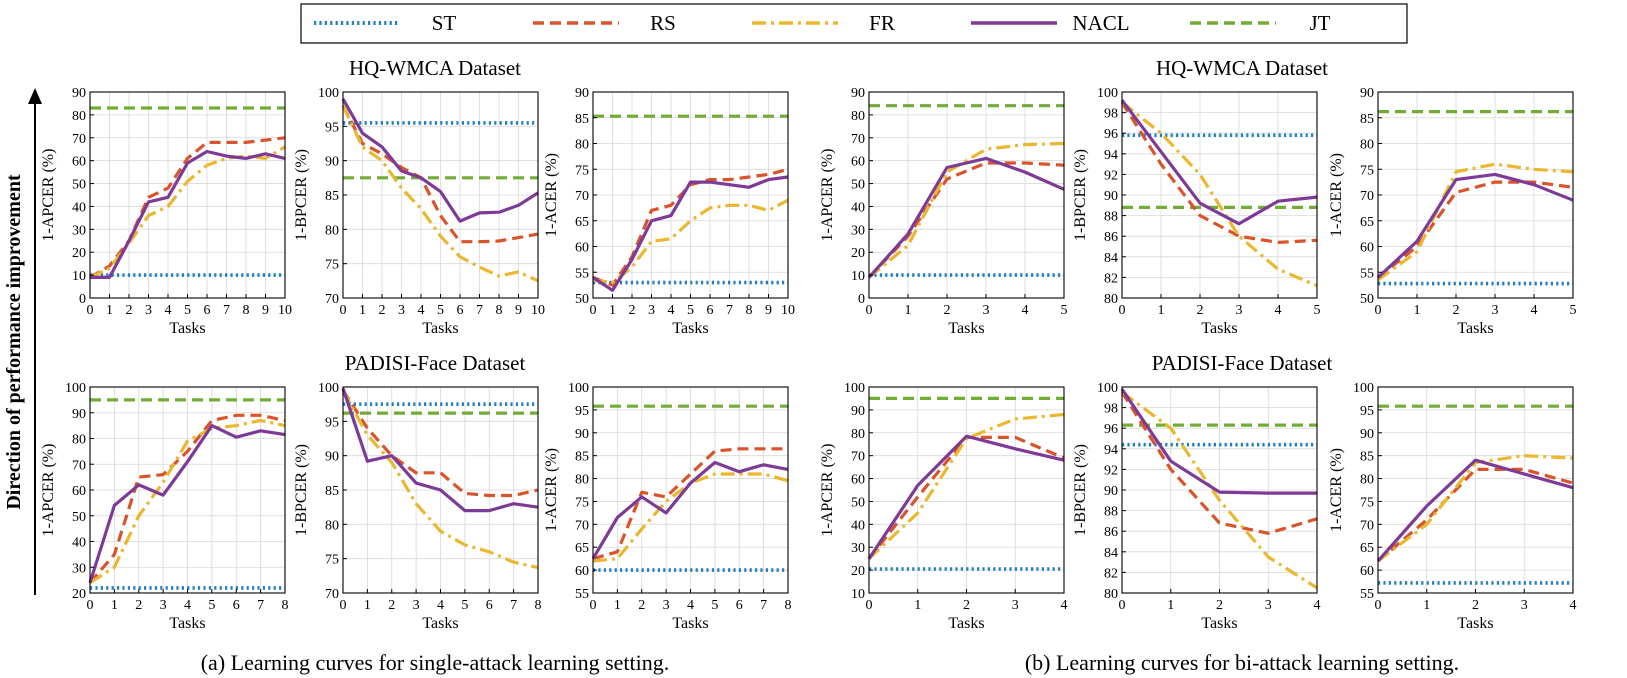 The height and width of the screenshot is (678, 1627). What do you see at coordinates (1111, 175) in the screenshot?
I see `y-tick-label: 92` at bounding box center [1111, 175].